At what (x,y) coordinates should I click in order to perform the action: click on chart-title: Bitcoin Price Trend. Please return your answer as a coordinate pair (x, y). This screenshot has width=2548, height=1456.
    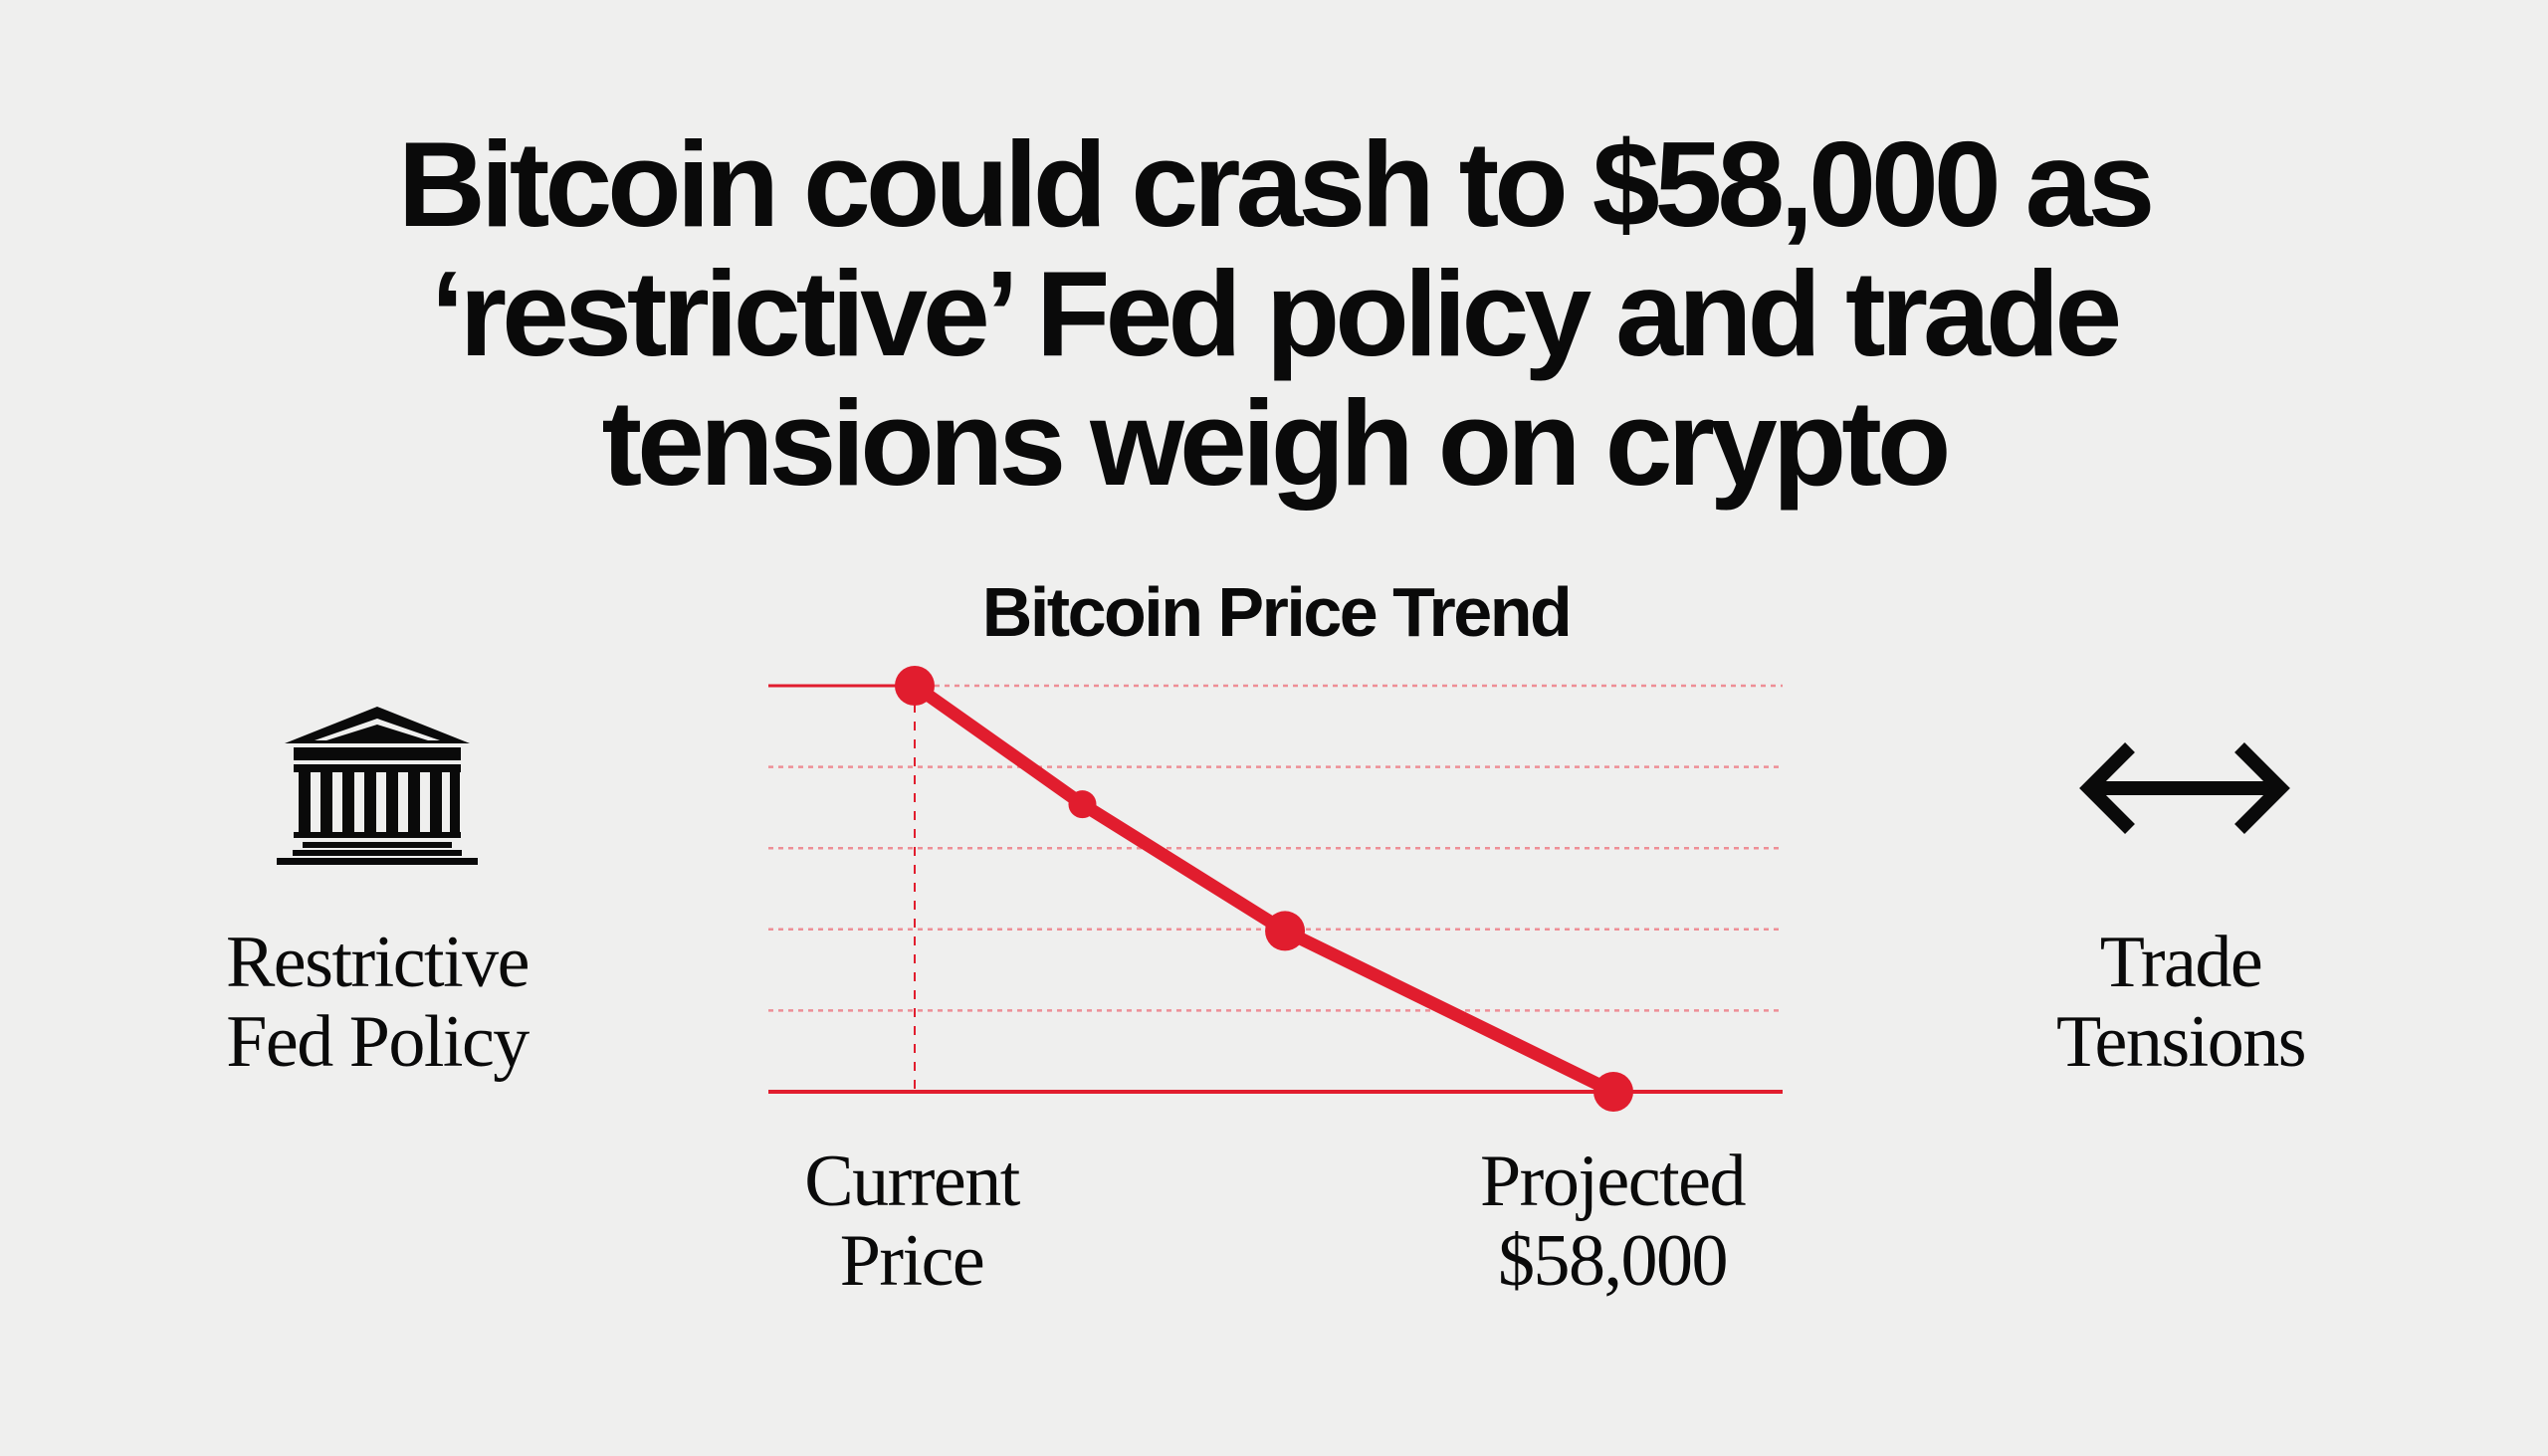
    Looking at the image, I should click on (1277, 612).